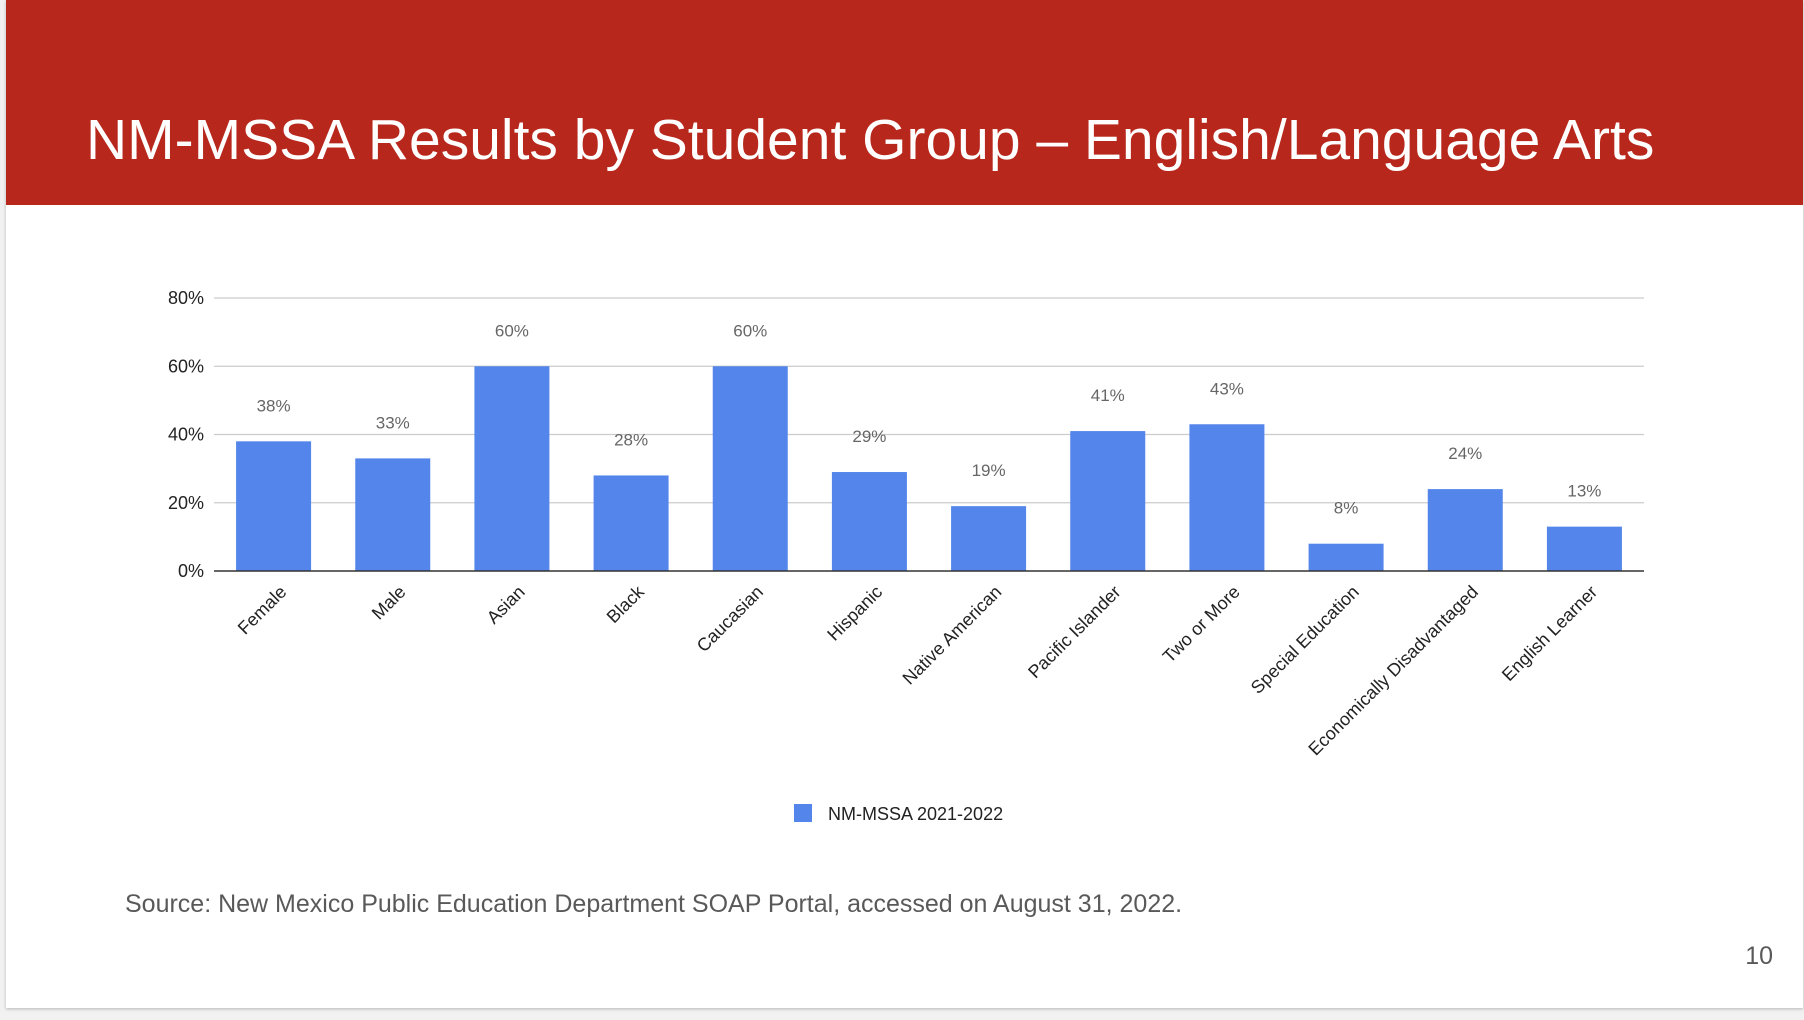 The image size is (1804, 1020). I want to click on x-tick-label: Male, so click(389, 603).